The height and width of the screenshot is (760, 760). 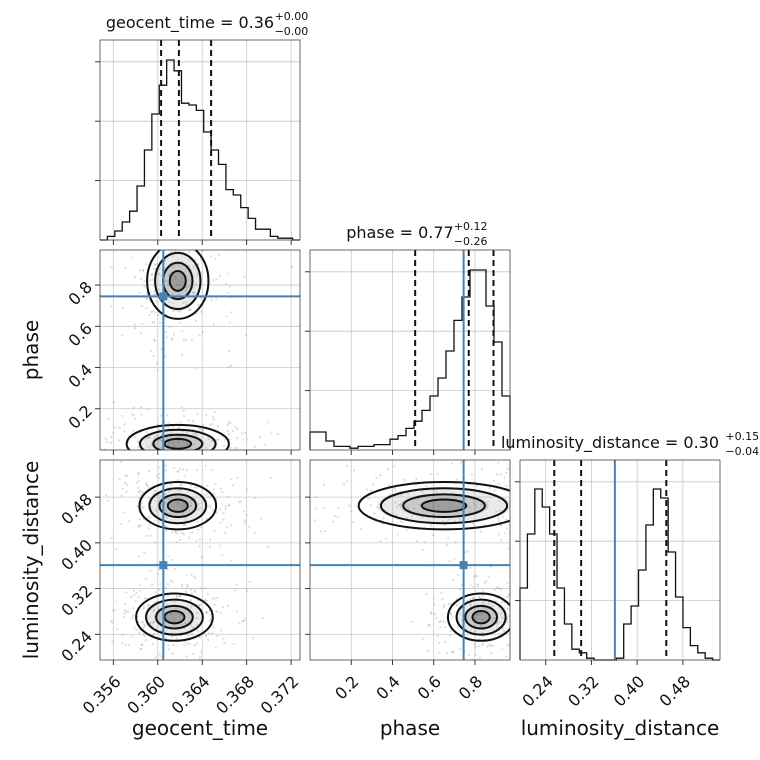 What do you see at coordinates (410, 359) in the screenshot?
I see `histogram-phase` at bounding box center [410, 359].